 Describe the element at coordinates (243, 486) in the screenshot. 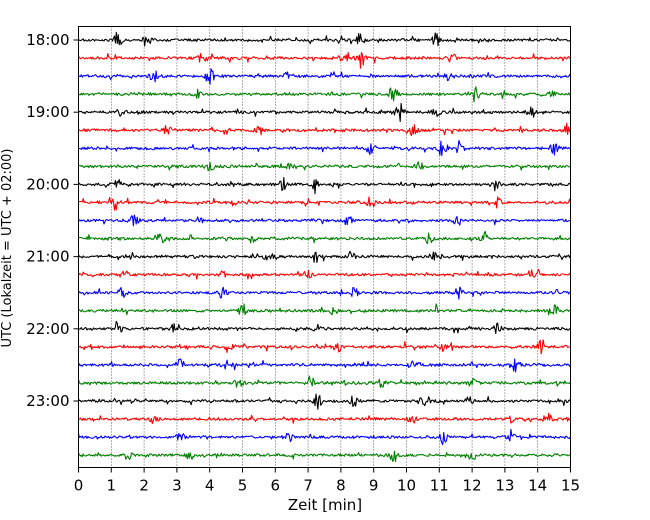

I see `x-tick-label: 5` at that location.